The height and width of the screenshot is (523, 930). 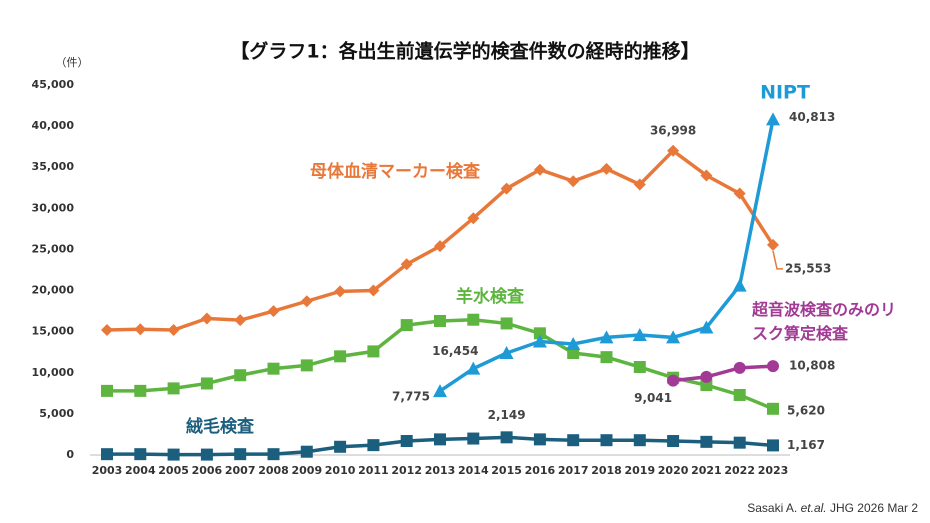 I want to click on y-tick-label: 10,000, so click(x=53, y=372).